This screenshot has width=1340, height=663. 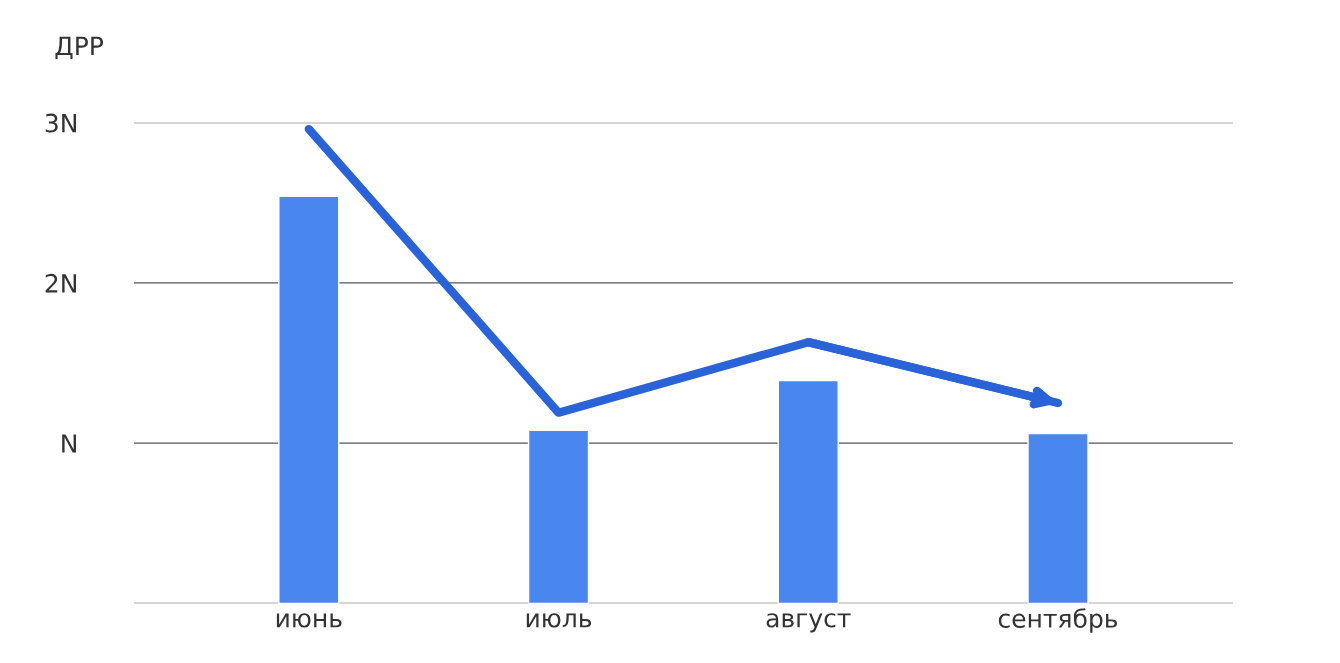 What do you see at coordinates (1058, 620) in the screenshot?
I see `x-tick-label: сентябрь` at bounding box center [1058, 620].